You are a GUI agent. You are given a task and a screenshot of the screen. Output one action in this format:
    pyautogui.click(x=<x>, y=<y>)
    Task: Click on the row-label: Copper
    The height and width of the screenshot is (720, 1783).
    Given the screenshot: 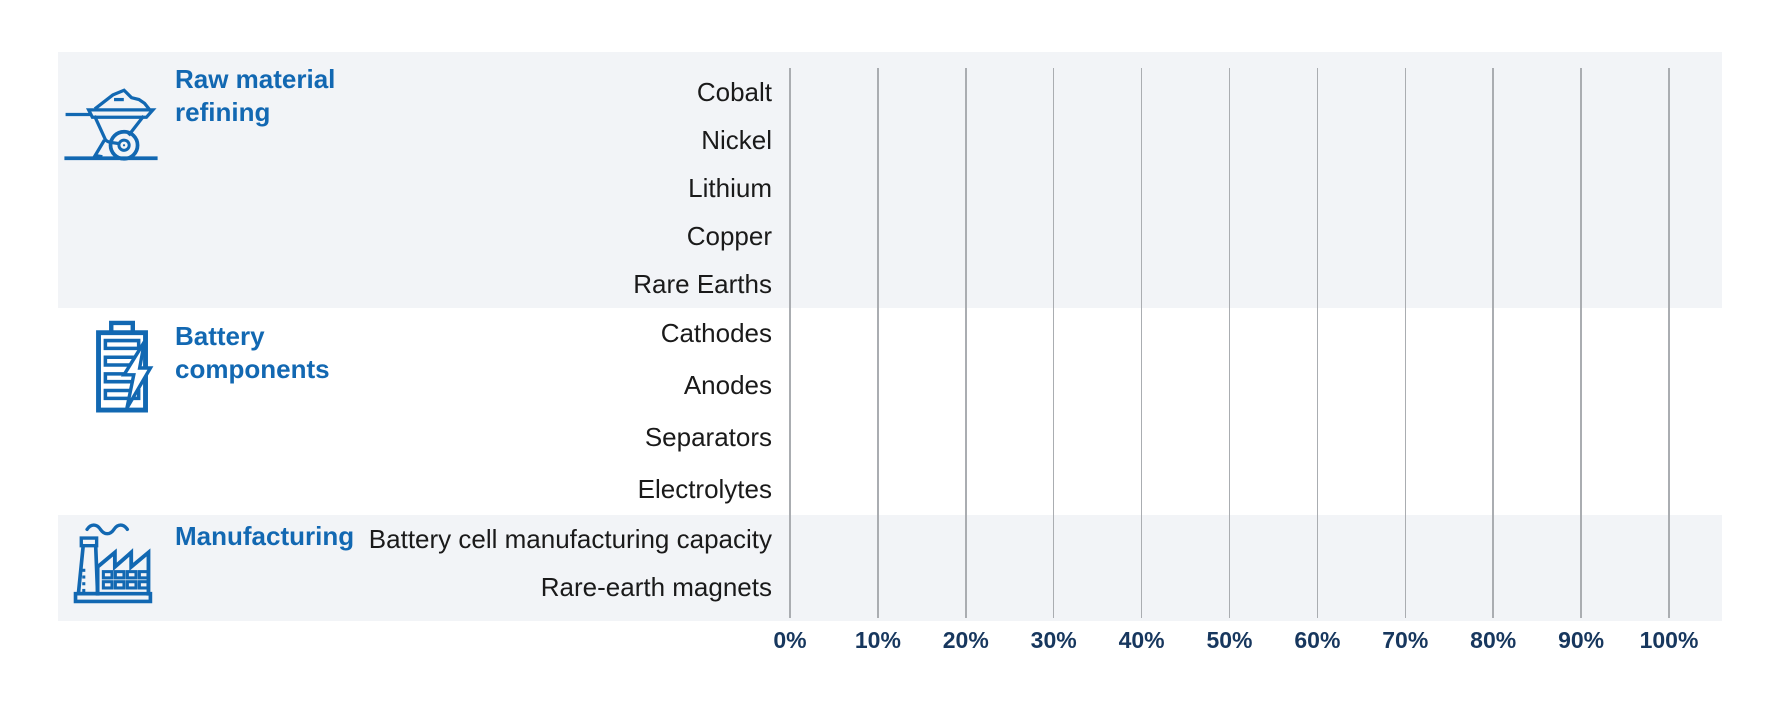 What is the action you would take?
    pyautogui.click(x=729, y=235)
    